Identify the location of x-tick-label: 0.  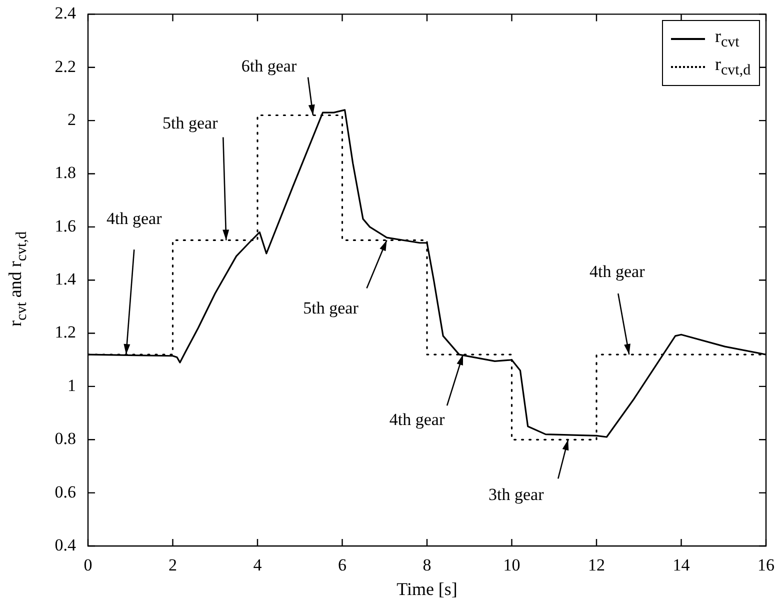
(88, 565).